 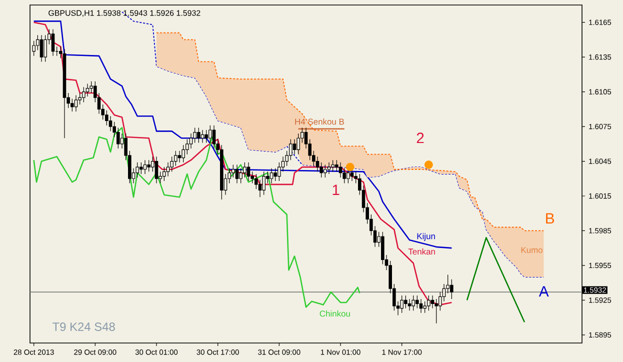 What do you see at coordinates (336, 190) in the screenshot?
I see `annotation: 1` at bounding box center [336, 190].